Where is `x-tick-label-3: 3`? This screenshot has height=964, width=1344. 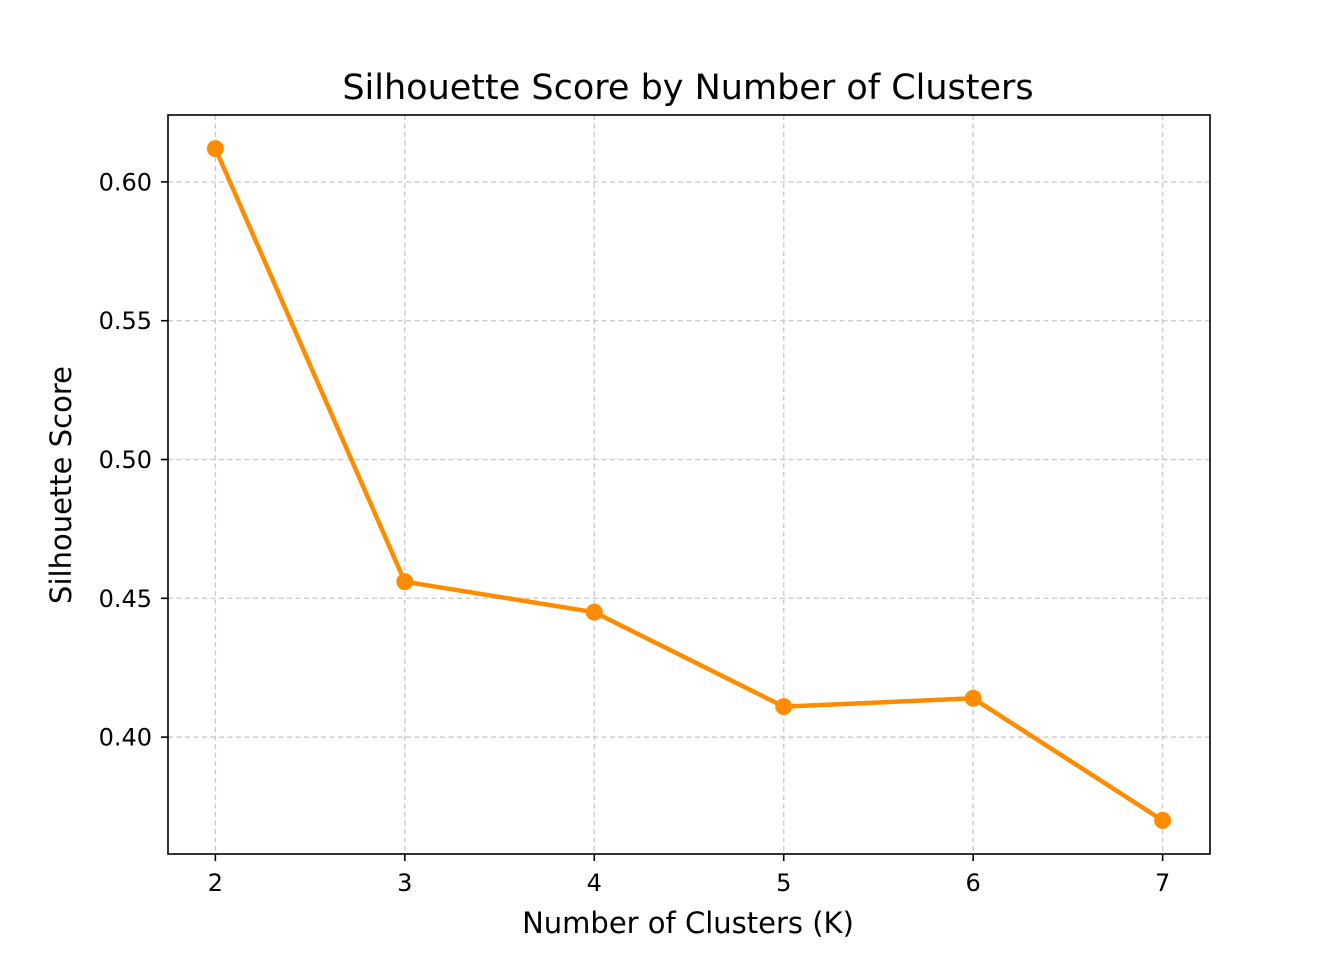 x-tick-label-3: 3 is located at coordinates (404, 883).